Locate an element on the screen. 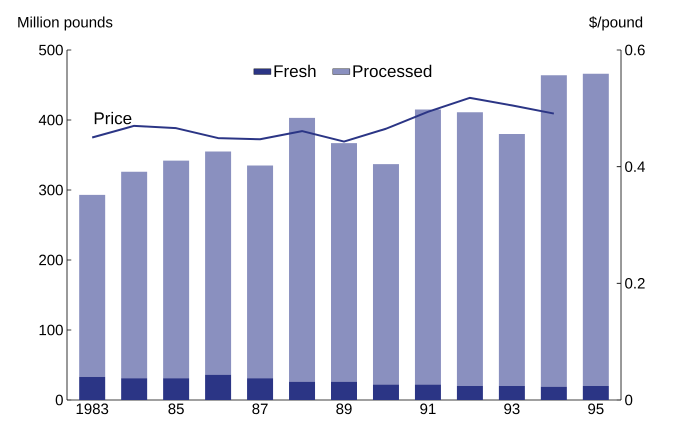 This screenshot has width=677, height=439. x-tick-label: 93 is located at coordinates (512, 409).